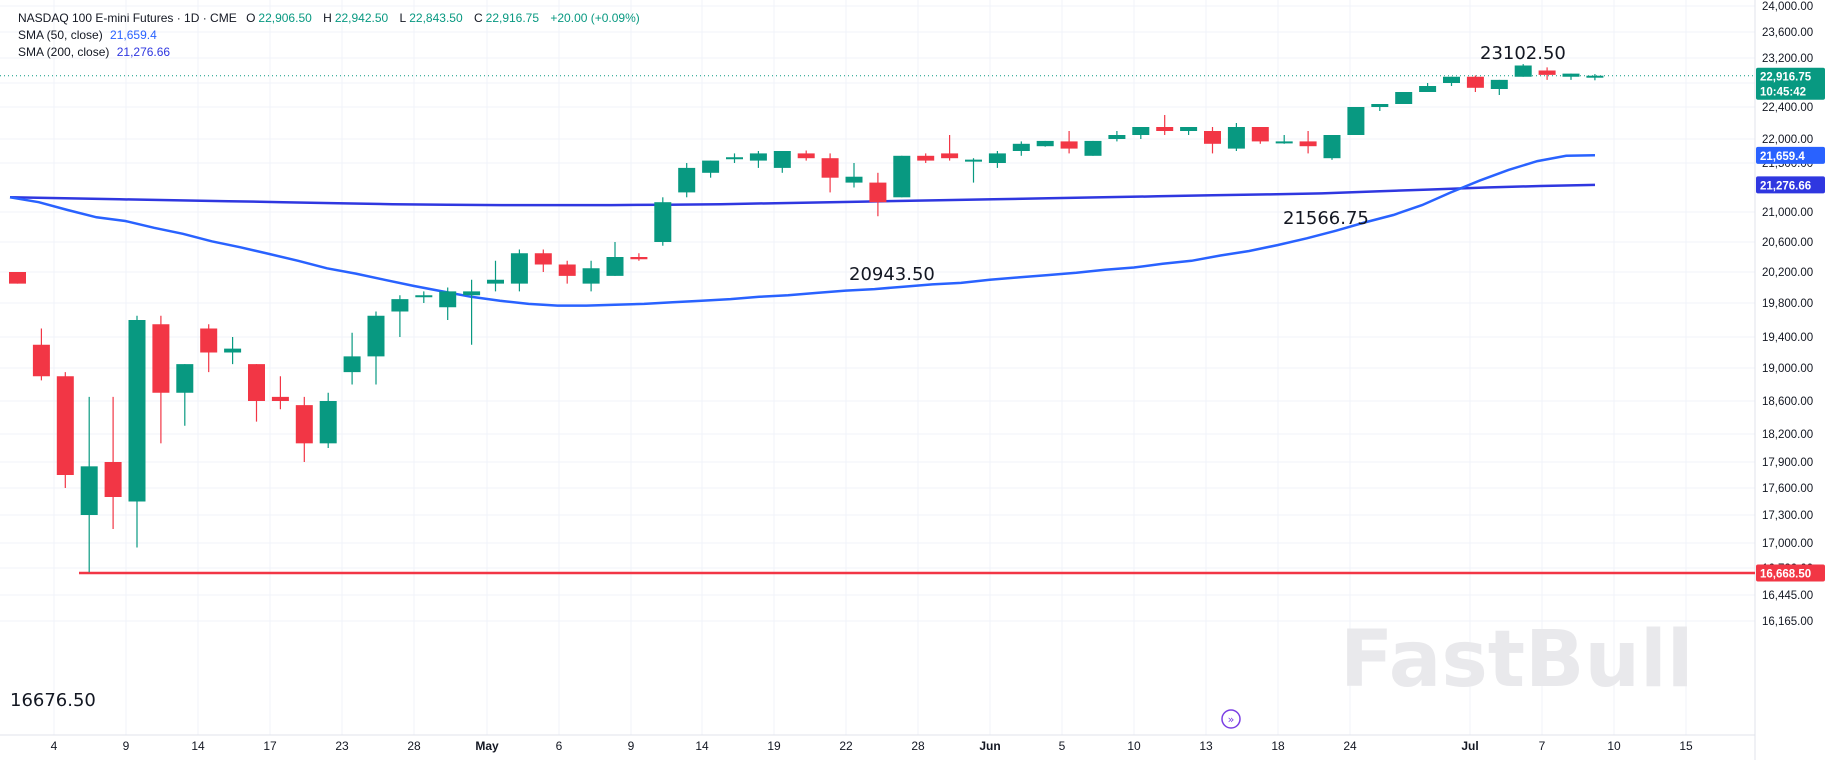 Image resolution: width=1835 pixels, height=760 pixels. Describe the element at coordinates (1787, 435) in the screenshot. I see `y-tick-label: 18,200.00` at that location.